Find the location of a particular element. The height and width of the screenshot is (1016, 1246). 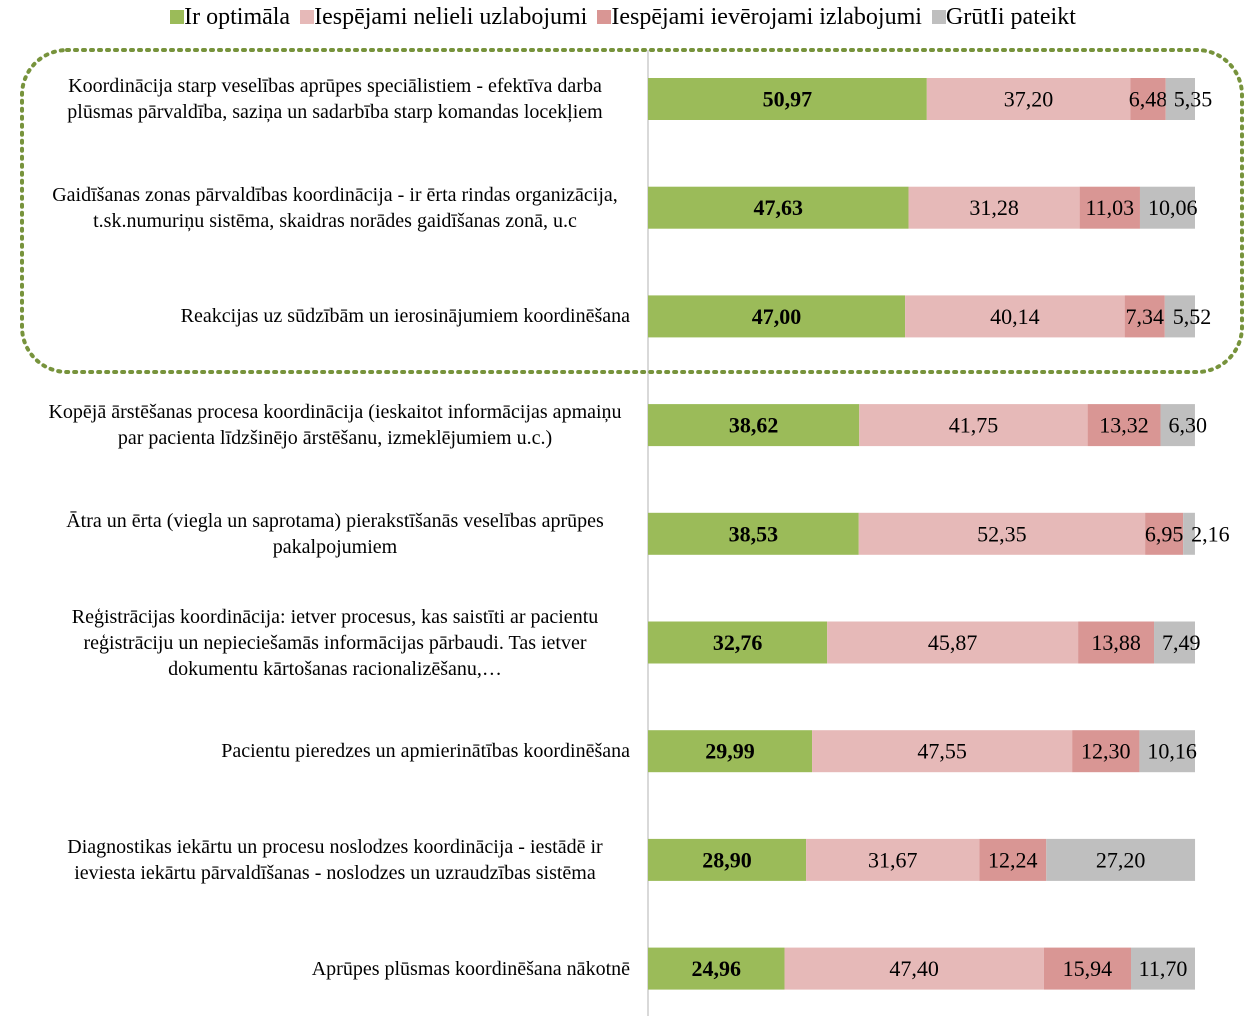

value-label: 13,32 is located at coordinates (1124, 425).